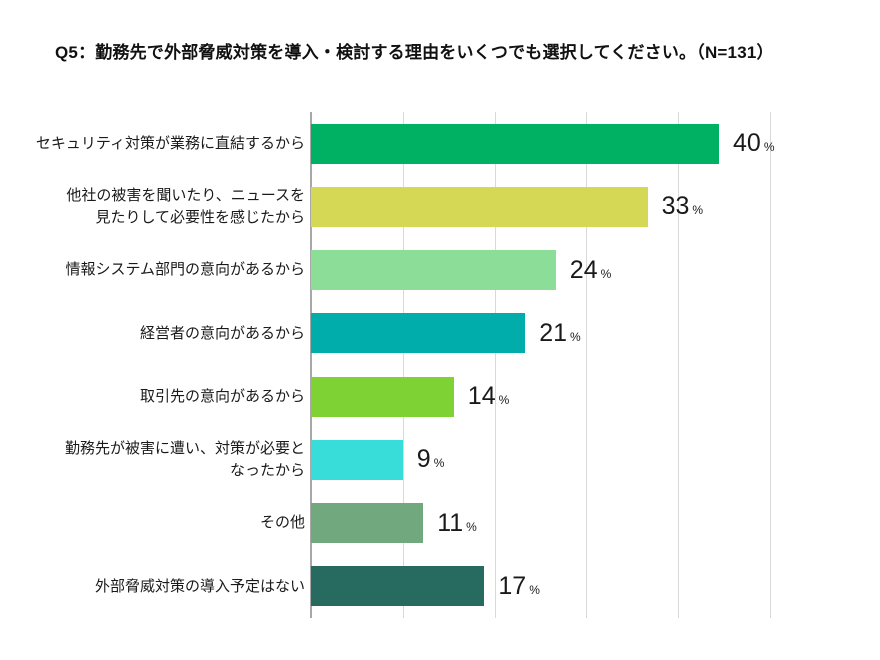 This screenshot has width=880, height=660. I want to click on chart-row: 勤務先が被害に遭い、対策が必要と なったから 9%, so click(440, 459).